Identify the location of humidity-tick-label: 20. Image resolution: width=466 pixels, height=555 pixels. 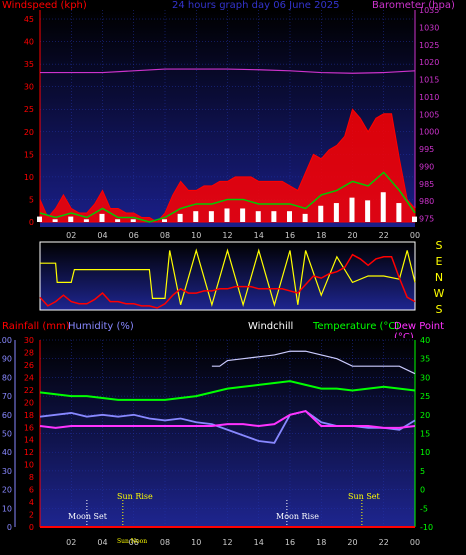
(7, 490).